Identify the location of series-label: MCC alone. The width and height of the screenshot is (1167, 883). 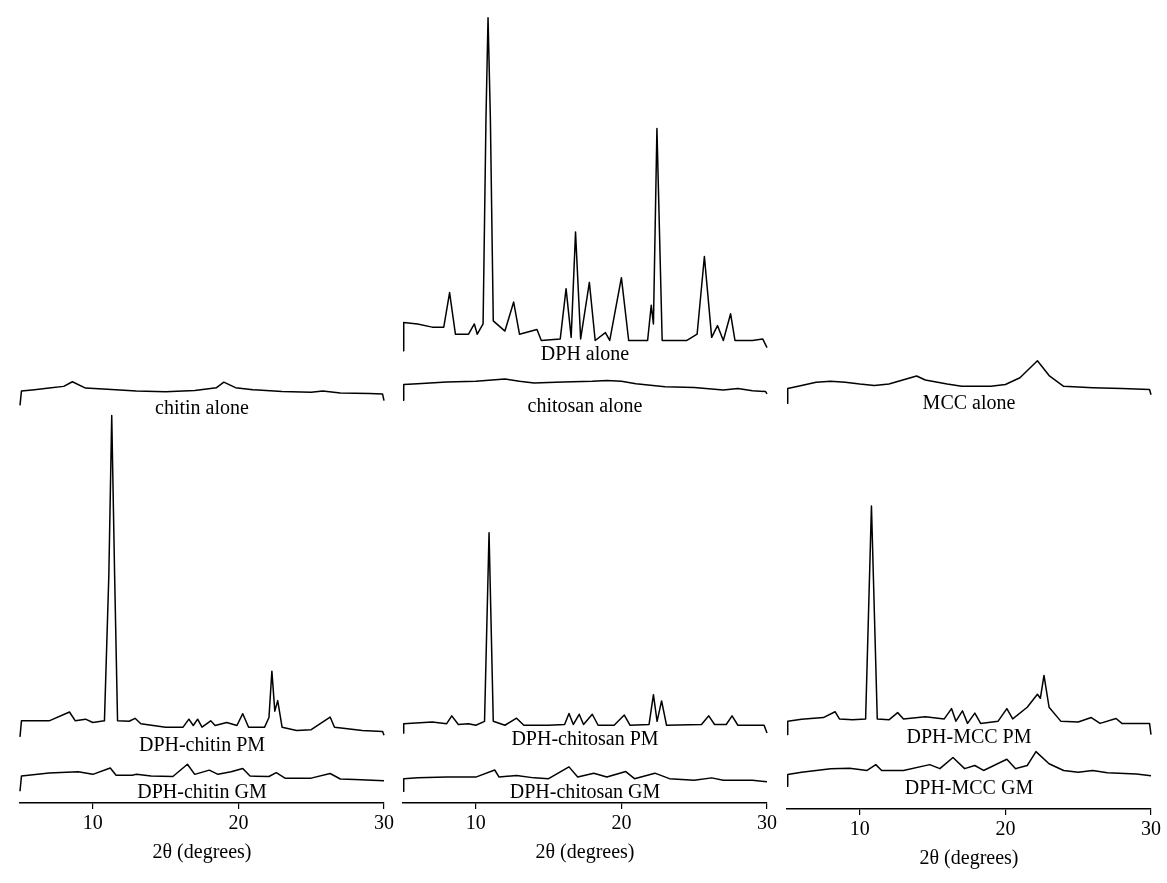
(969, 402).